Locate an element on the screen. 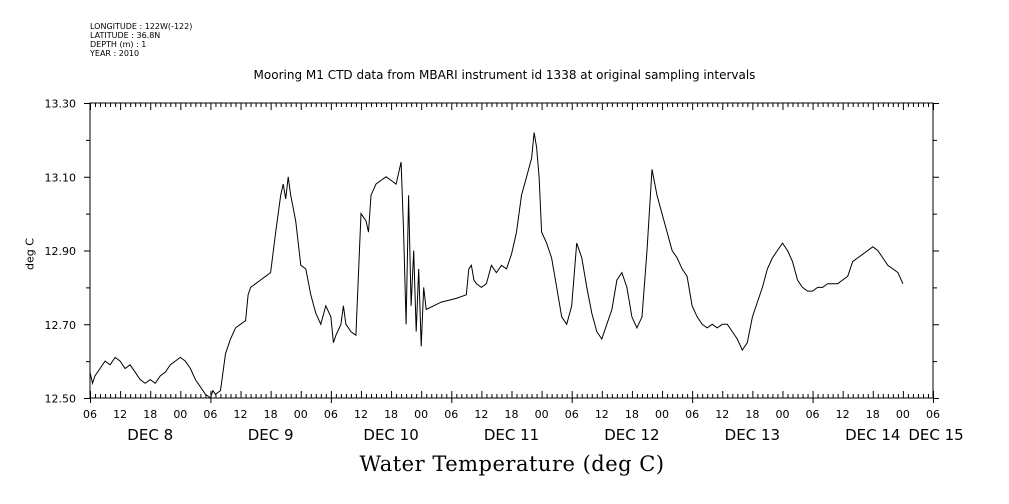  day-label: DEC 12 is located at coordinates (631, 435).